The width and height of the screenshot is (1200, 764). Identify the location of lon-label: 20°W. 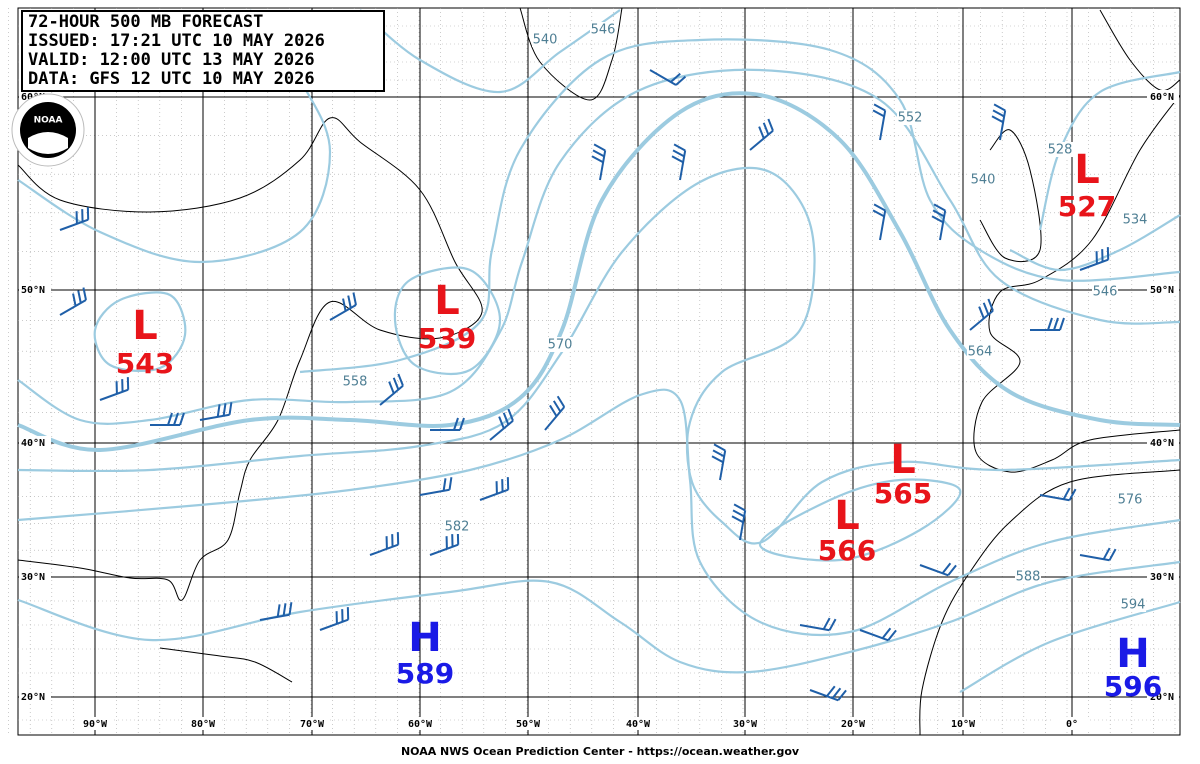
(853, 724).